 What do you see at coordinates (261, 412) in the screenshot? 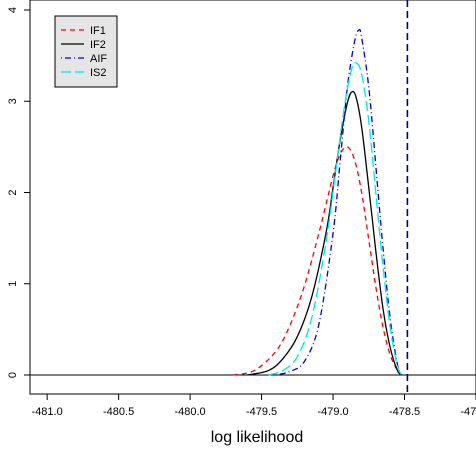
I see `x-tick-label: -479.5` at bounding box center [261, 412].